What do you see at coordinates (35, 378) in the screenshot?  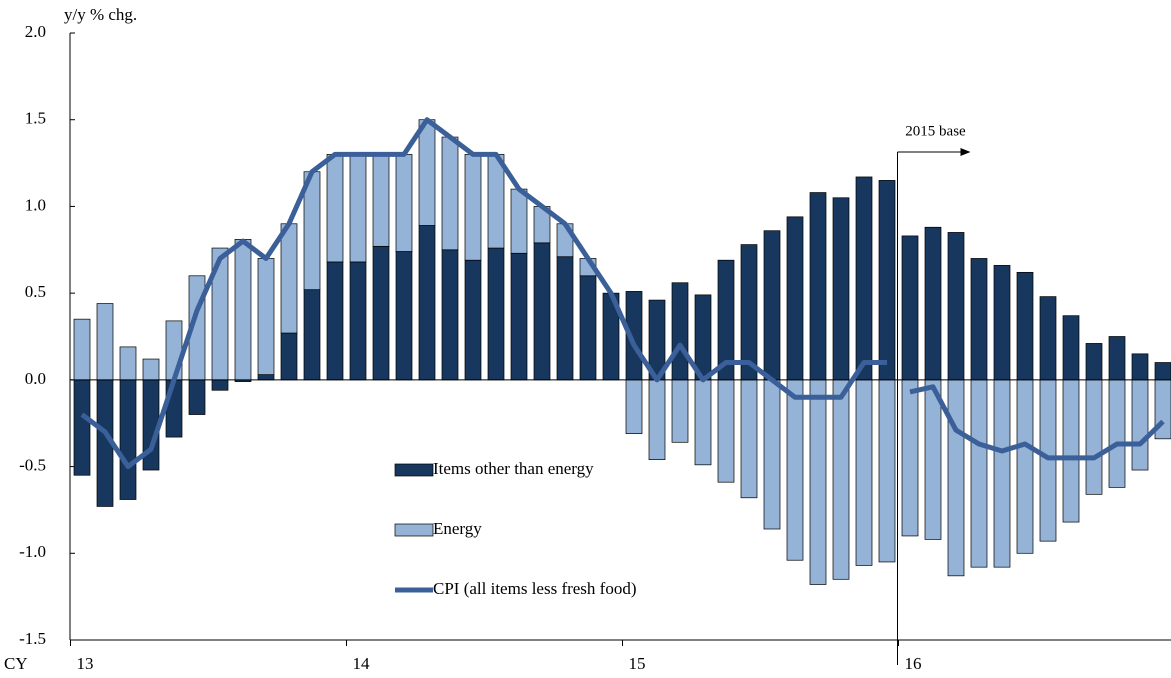 I see `y-tick-label: 0.0` at bounding box center [35, 378].